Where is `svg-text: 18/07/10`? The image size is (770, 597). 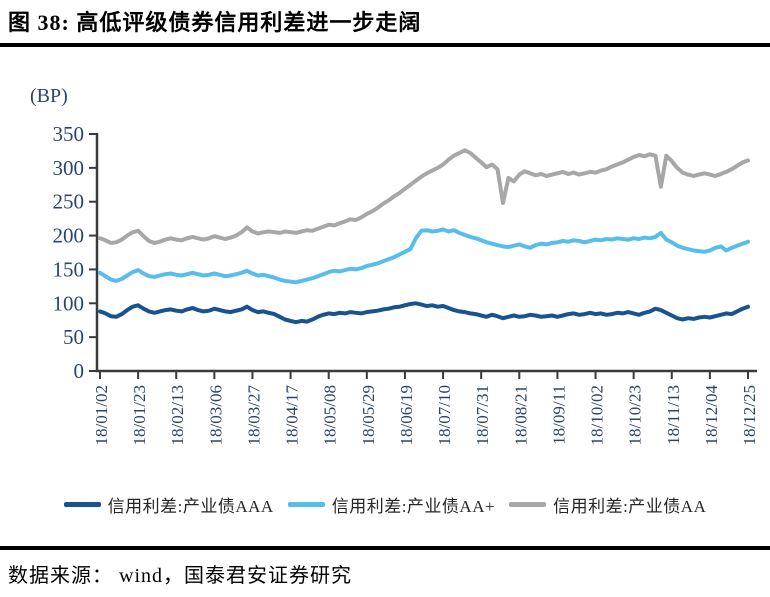
svg-text: 18/07/10 is located at coordinates (444, 415).